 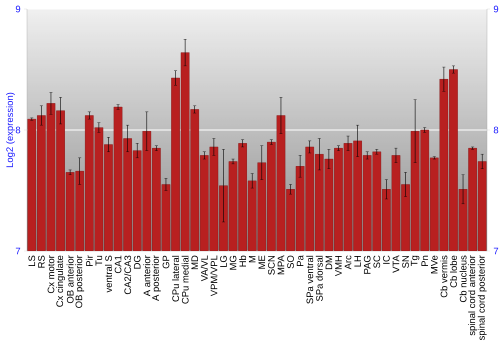 What do you see at coordinates (357, 261) in the screenshot?
I see `x-tick-label: LH` at bounding box center [357, 261].